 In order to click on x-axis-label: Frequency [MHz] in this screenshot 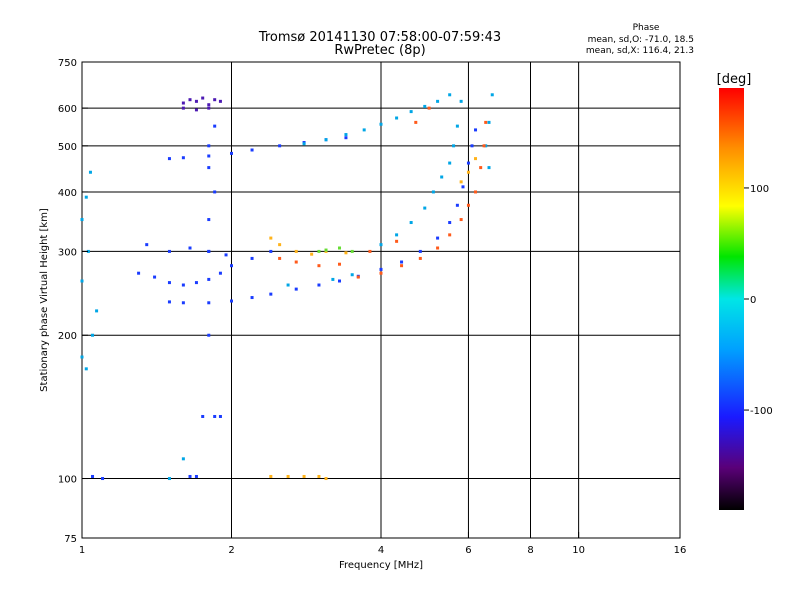, I will do `click(381, 565)`.